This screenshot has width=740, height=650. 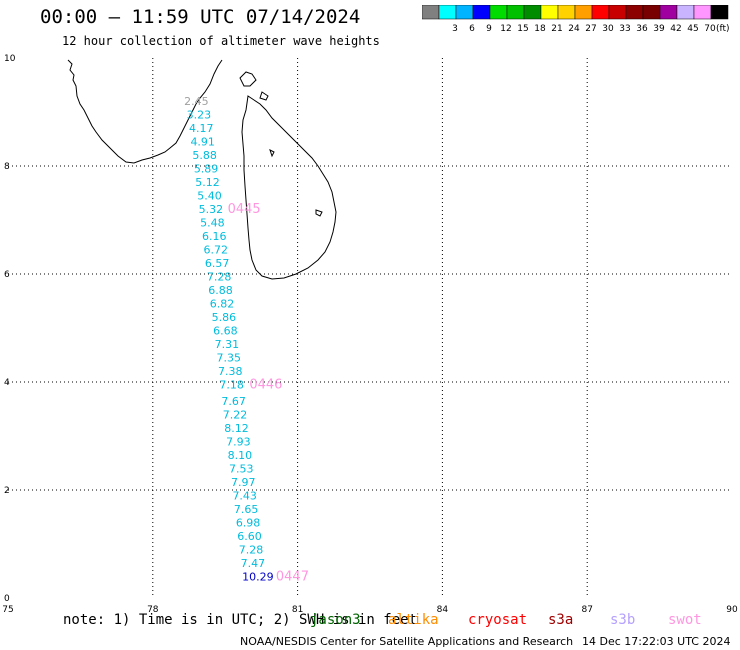 What do you see at coordinates (145, 111) in the screenshot?
I see `india-coastline` at bounding box center [145, 111].